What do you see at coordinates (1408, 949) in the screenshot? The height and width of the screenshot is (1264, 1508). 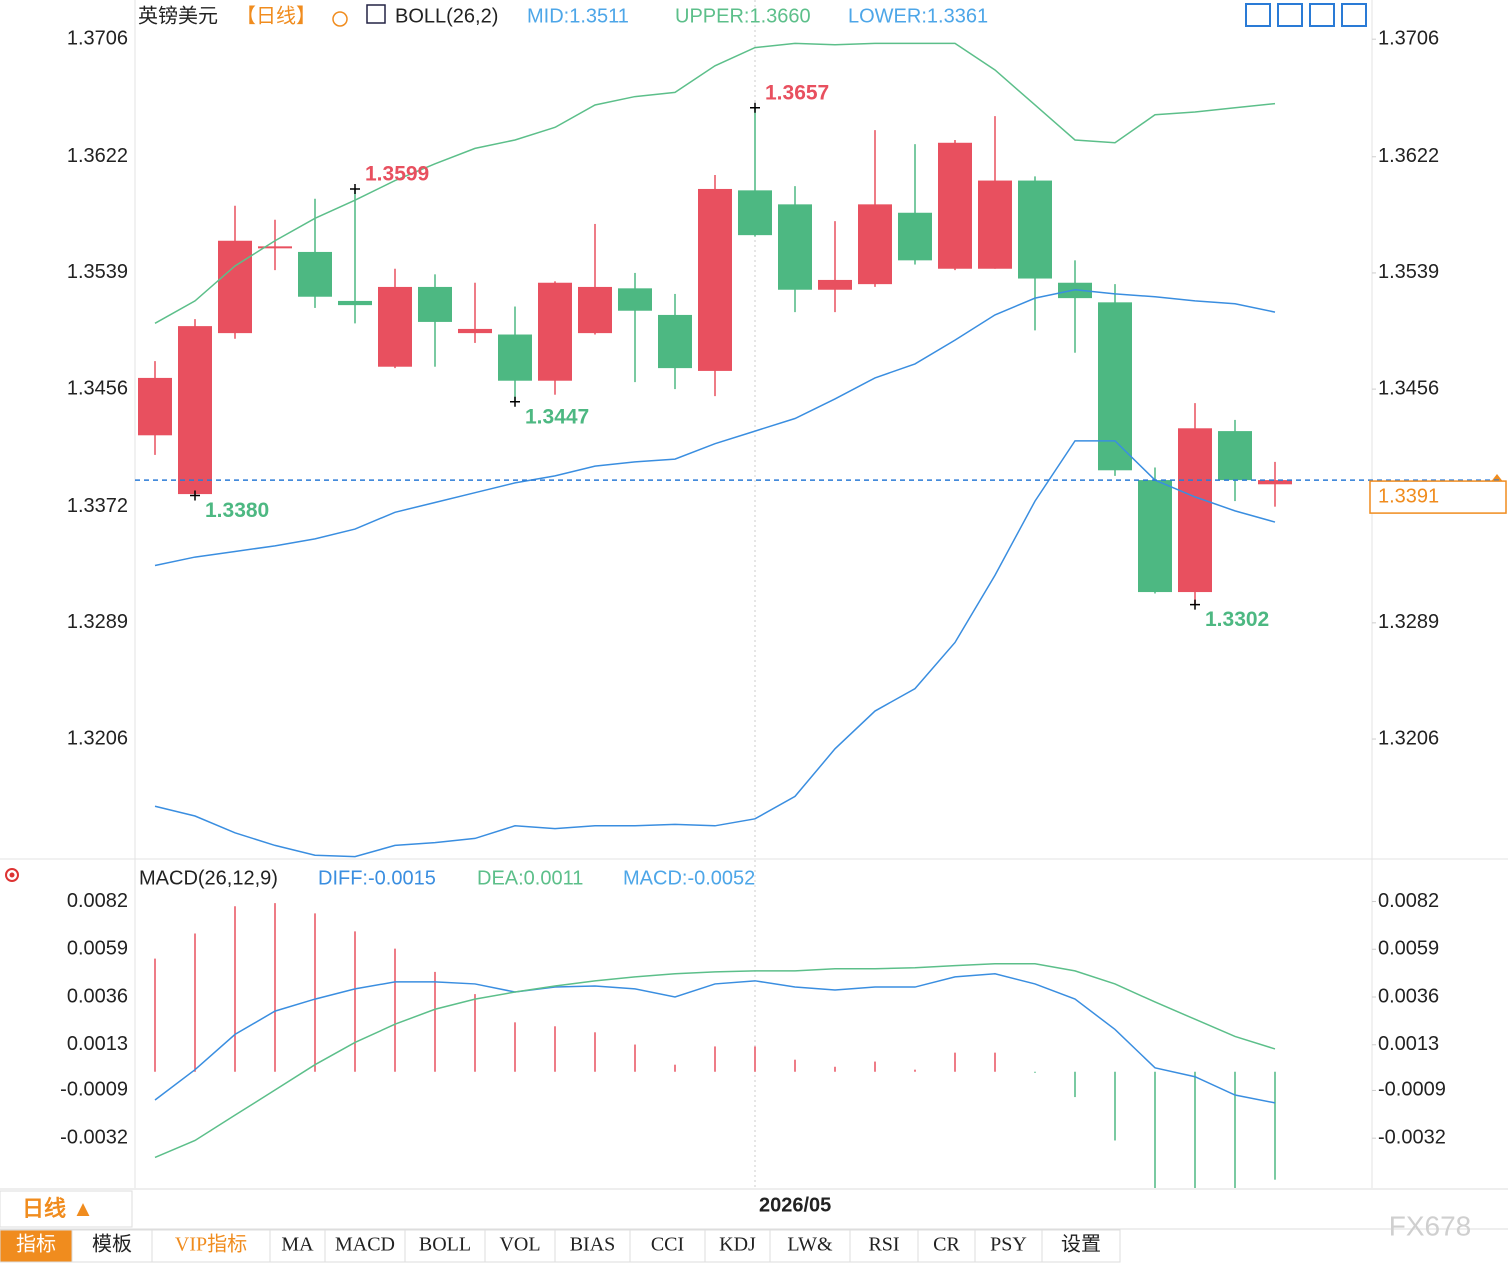 I see `y-tick-label-right: 0.0059` at bounding box center [1408, 949].